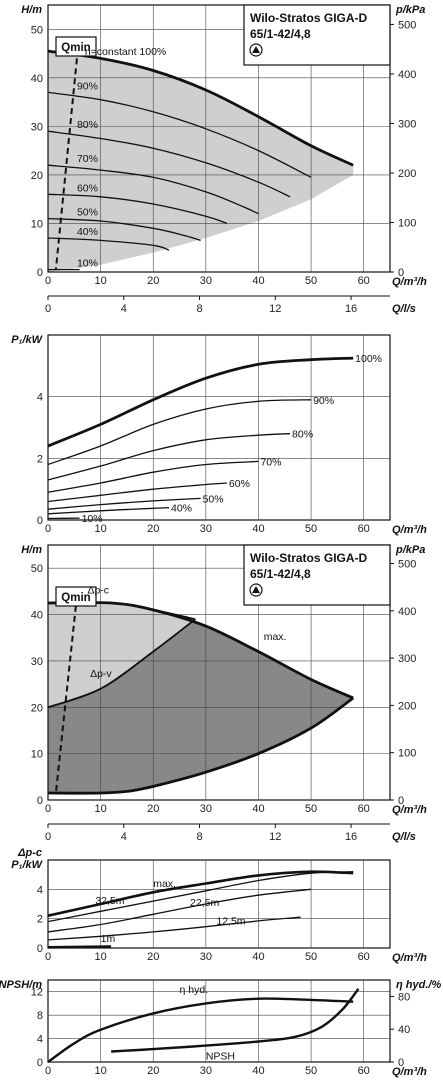  Describe the element at coordinates (323, 401) in the screenshot. I see `series-label: 90%` at that location.